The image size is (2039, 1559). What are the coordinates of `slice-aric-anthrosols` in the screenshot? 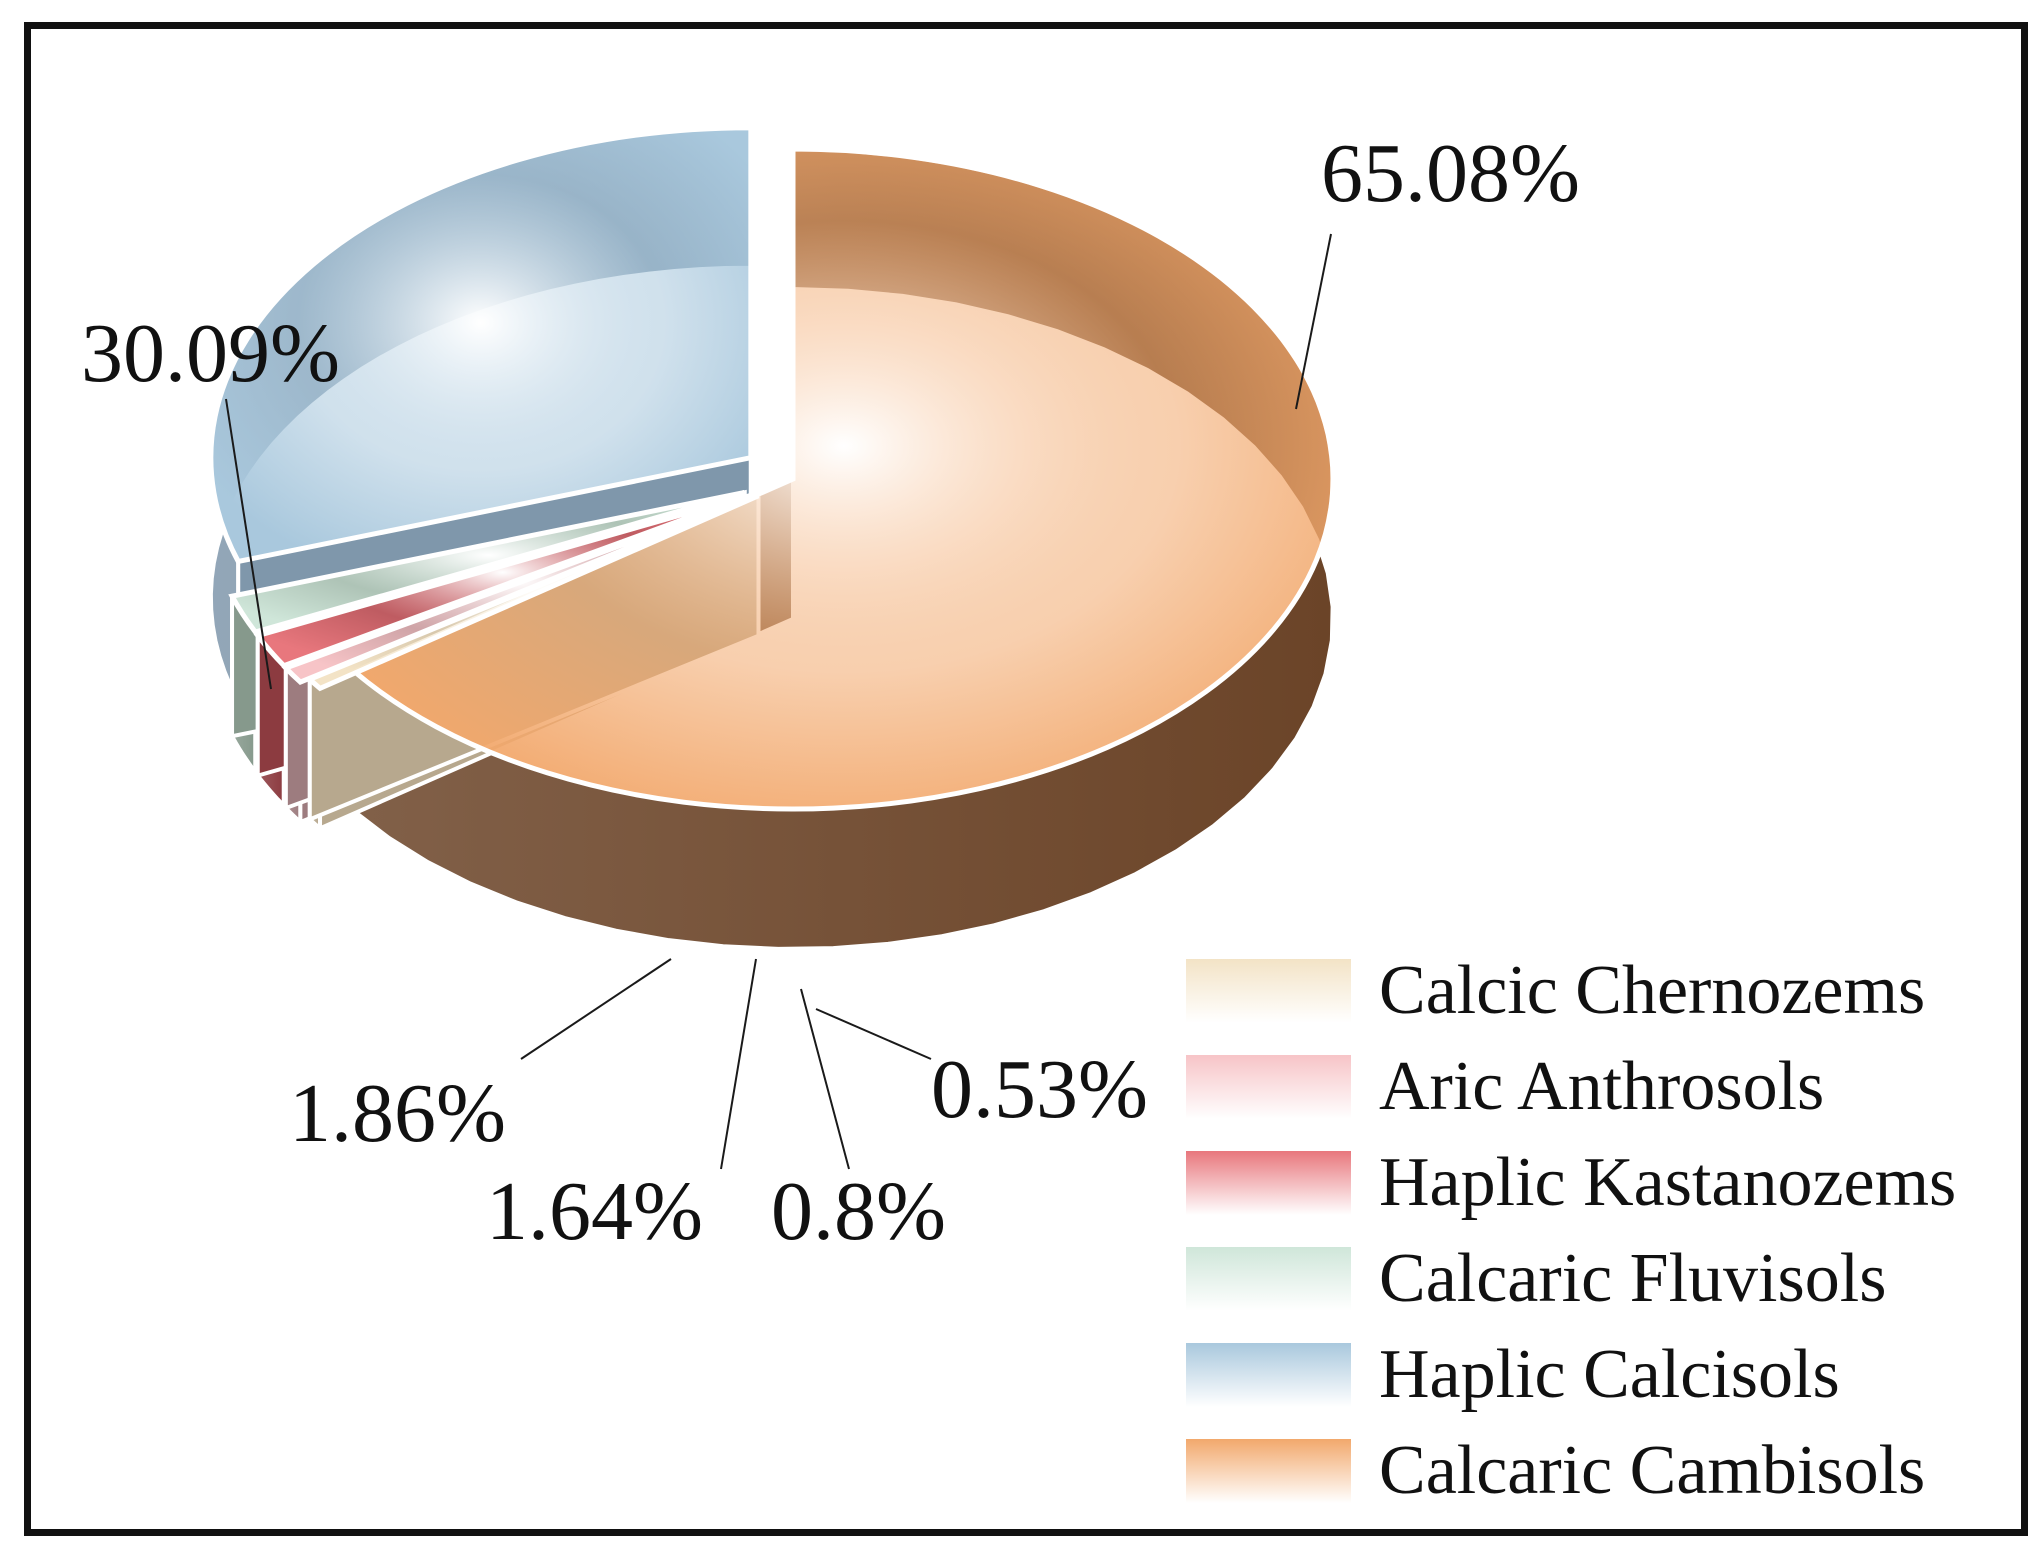 It's located at (516, 590).